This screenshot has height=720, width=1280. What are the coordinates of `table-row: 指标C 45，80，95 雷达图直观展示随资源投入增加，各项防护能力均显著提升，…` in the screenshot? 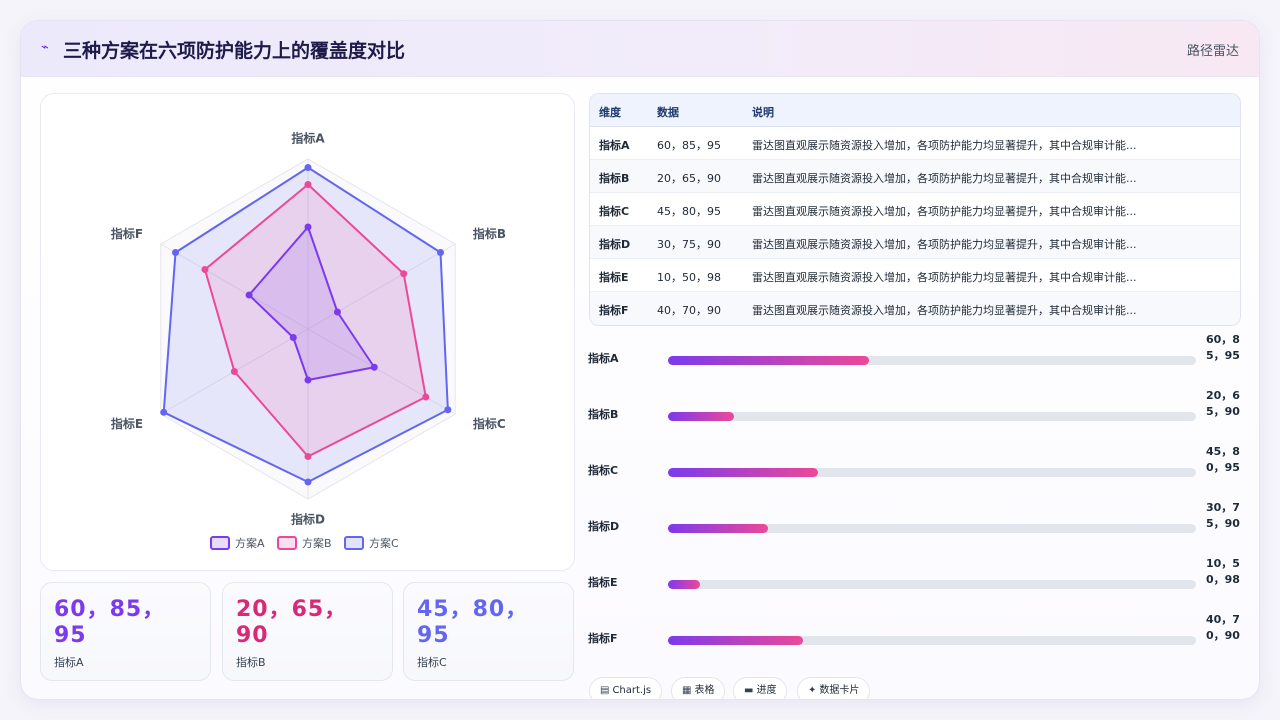 It's located at (915, 209).